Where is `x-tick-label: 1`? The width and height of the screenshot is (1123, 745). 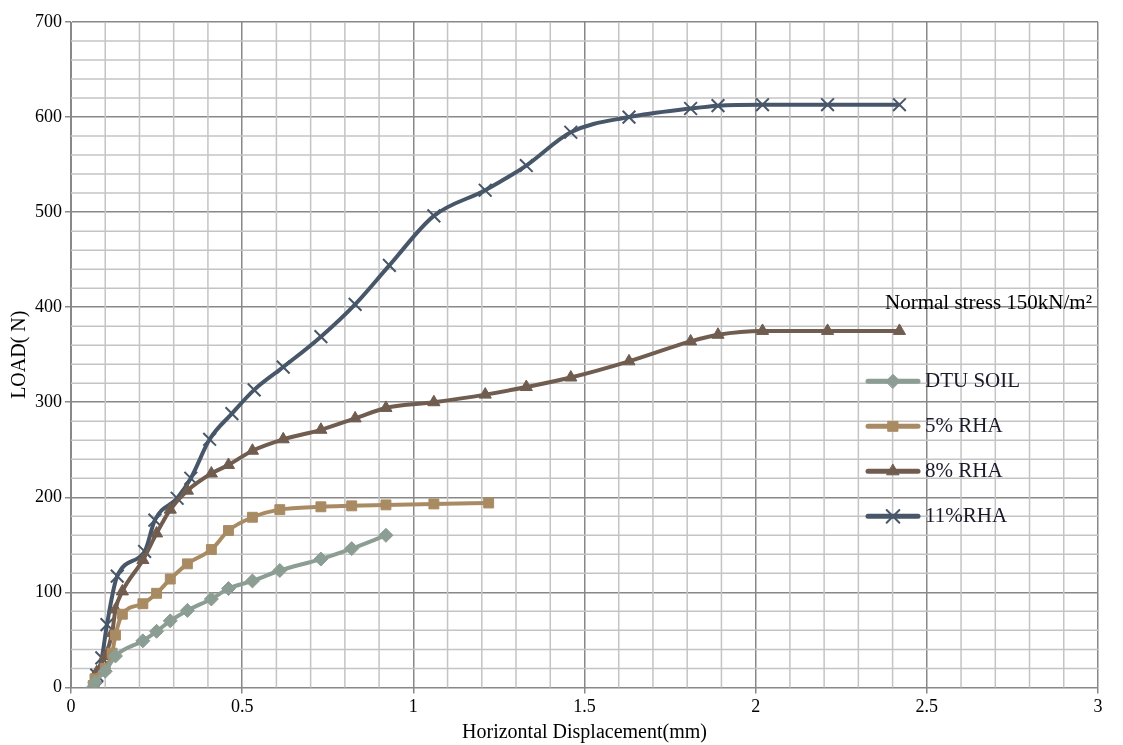 x-tick-label: 1 is located at coordinates (413, 705).